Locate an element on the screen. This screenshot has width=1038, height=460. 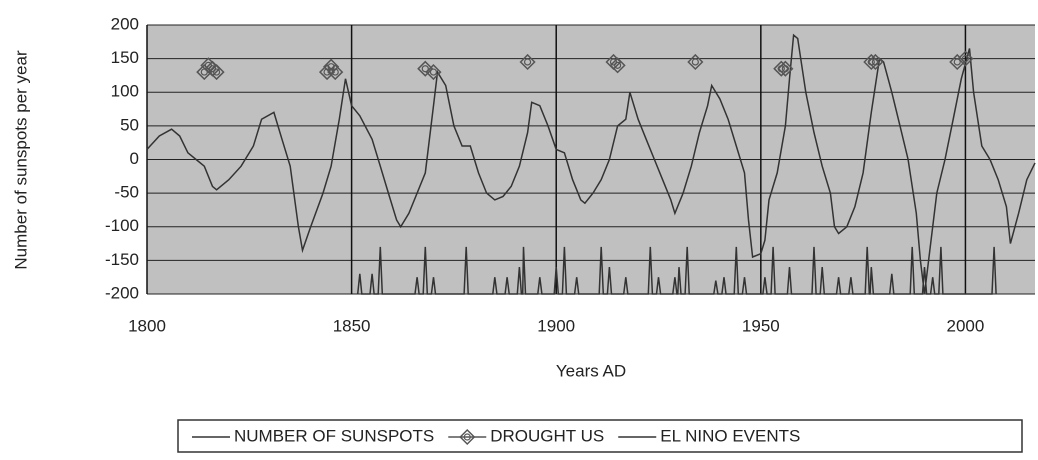
x-tick-label: 1950 is located at coordinates (761, 325).